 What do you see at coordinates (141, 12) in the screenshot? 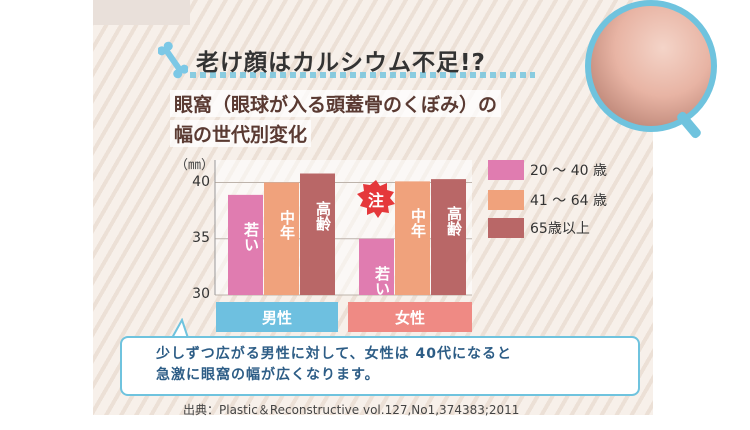
I see `corner-block` at bounding box center [141, 12].